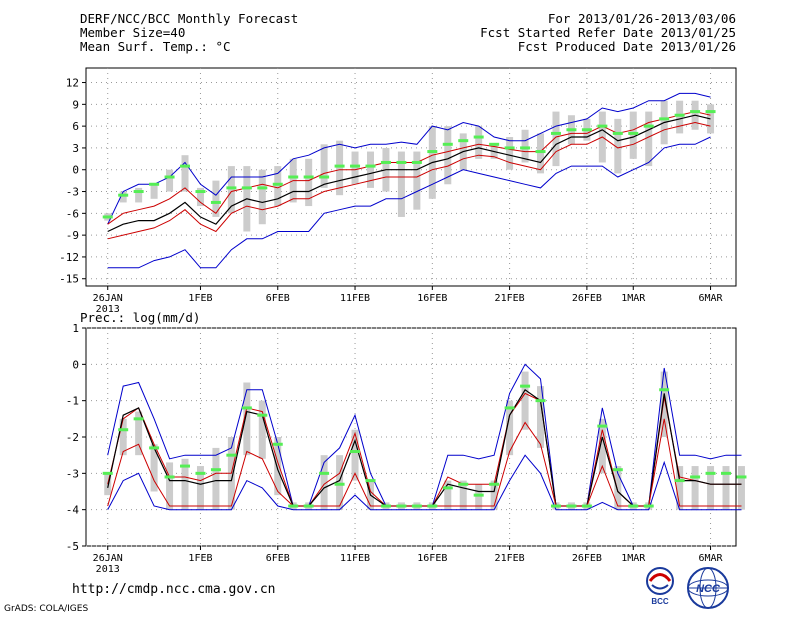 The image size is (800, 618). Describe the element at coordinates (72, 473) in the screenshot. I see `prec-ytick-label: -3` at that location.